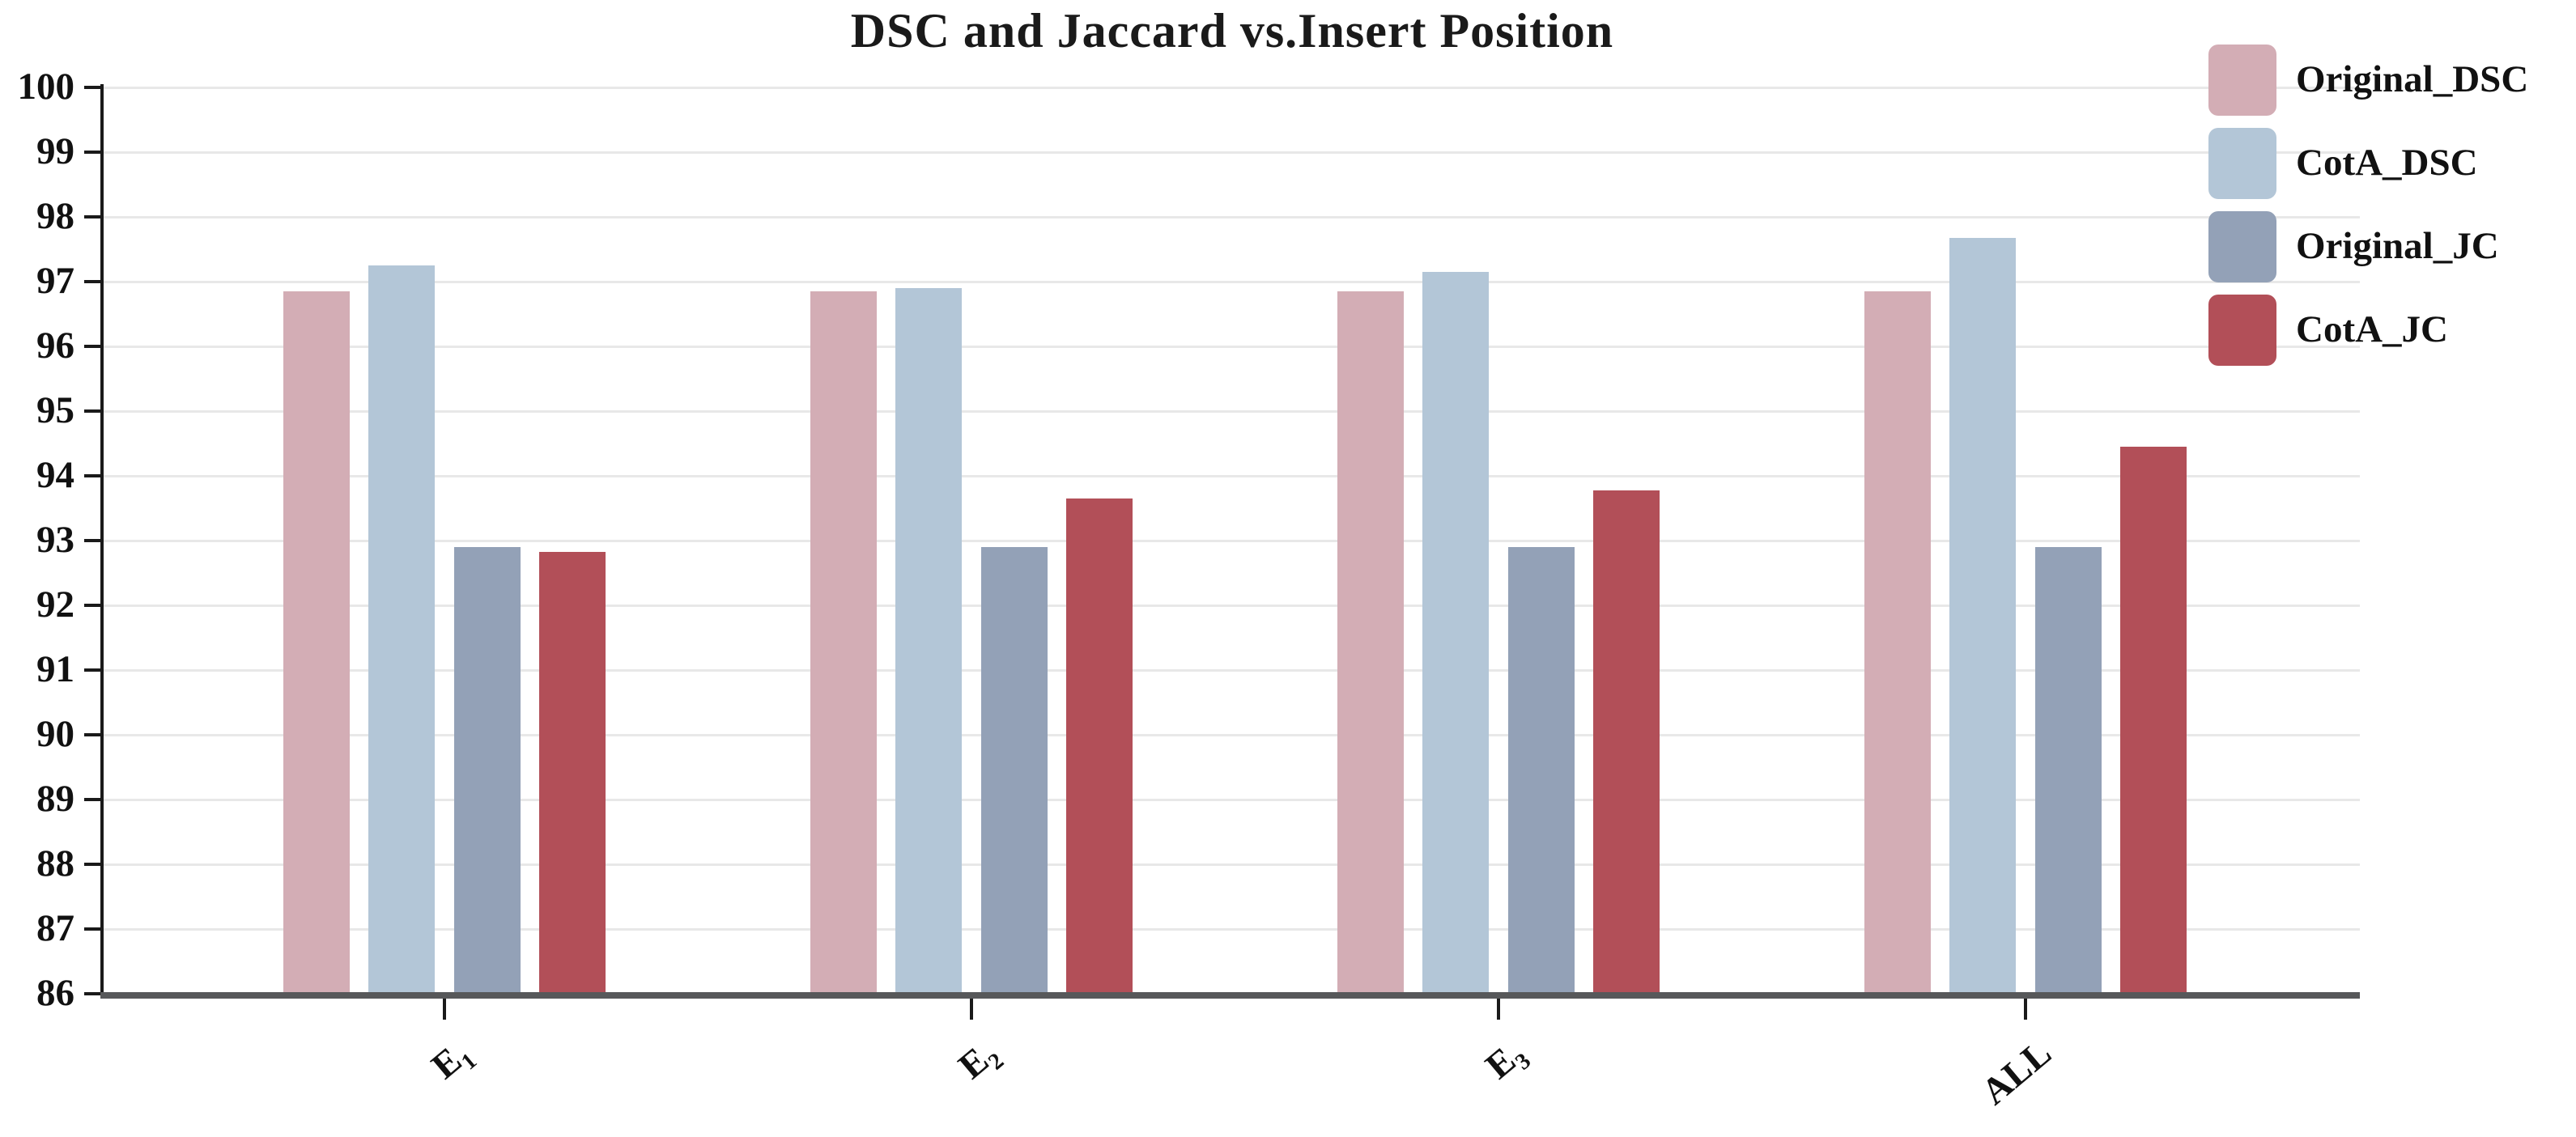  Describe the element at coordinates (972, 1009) in the screenshot. I see `x-tick-E2` at that location.